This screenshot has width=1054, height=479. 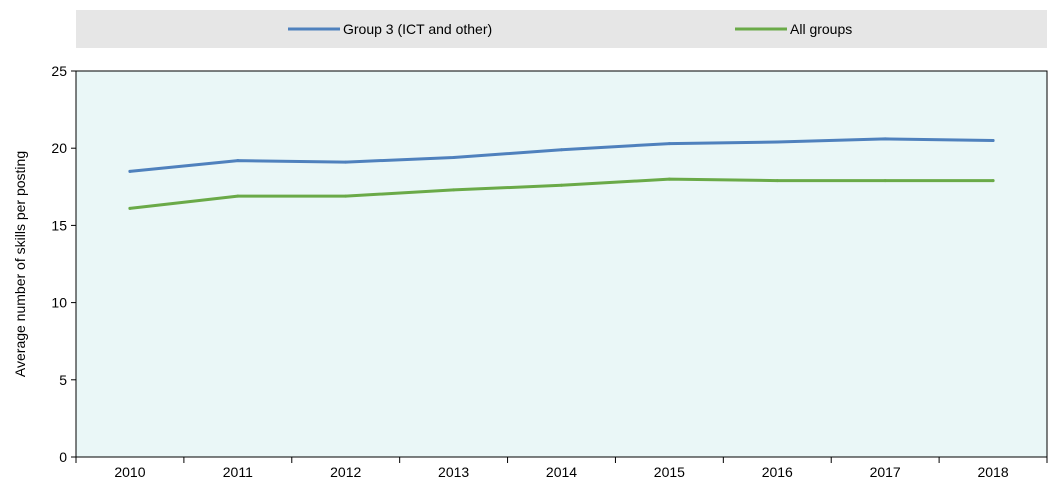 What do you see at coordinates (453, 471) in the screenshot?
I see `x-tick-label: 2013` at bounding box center [453, 471].